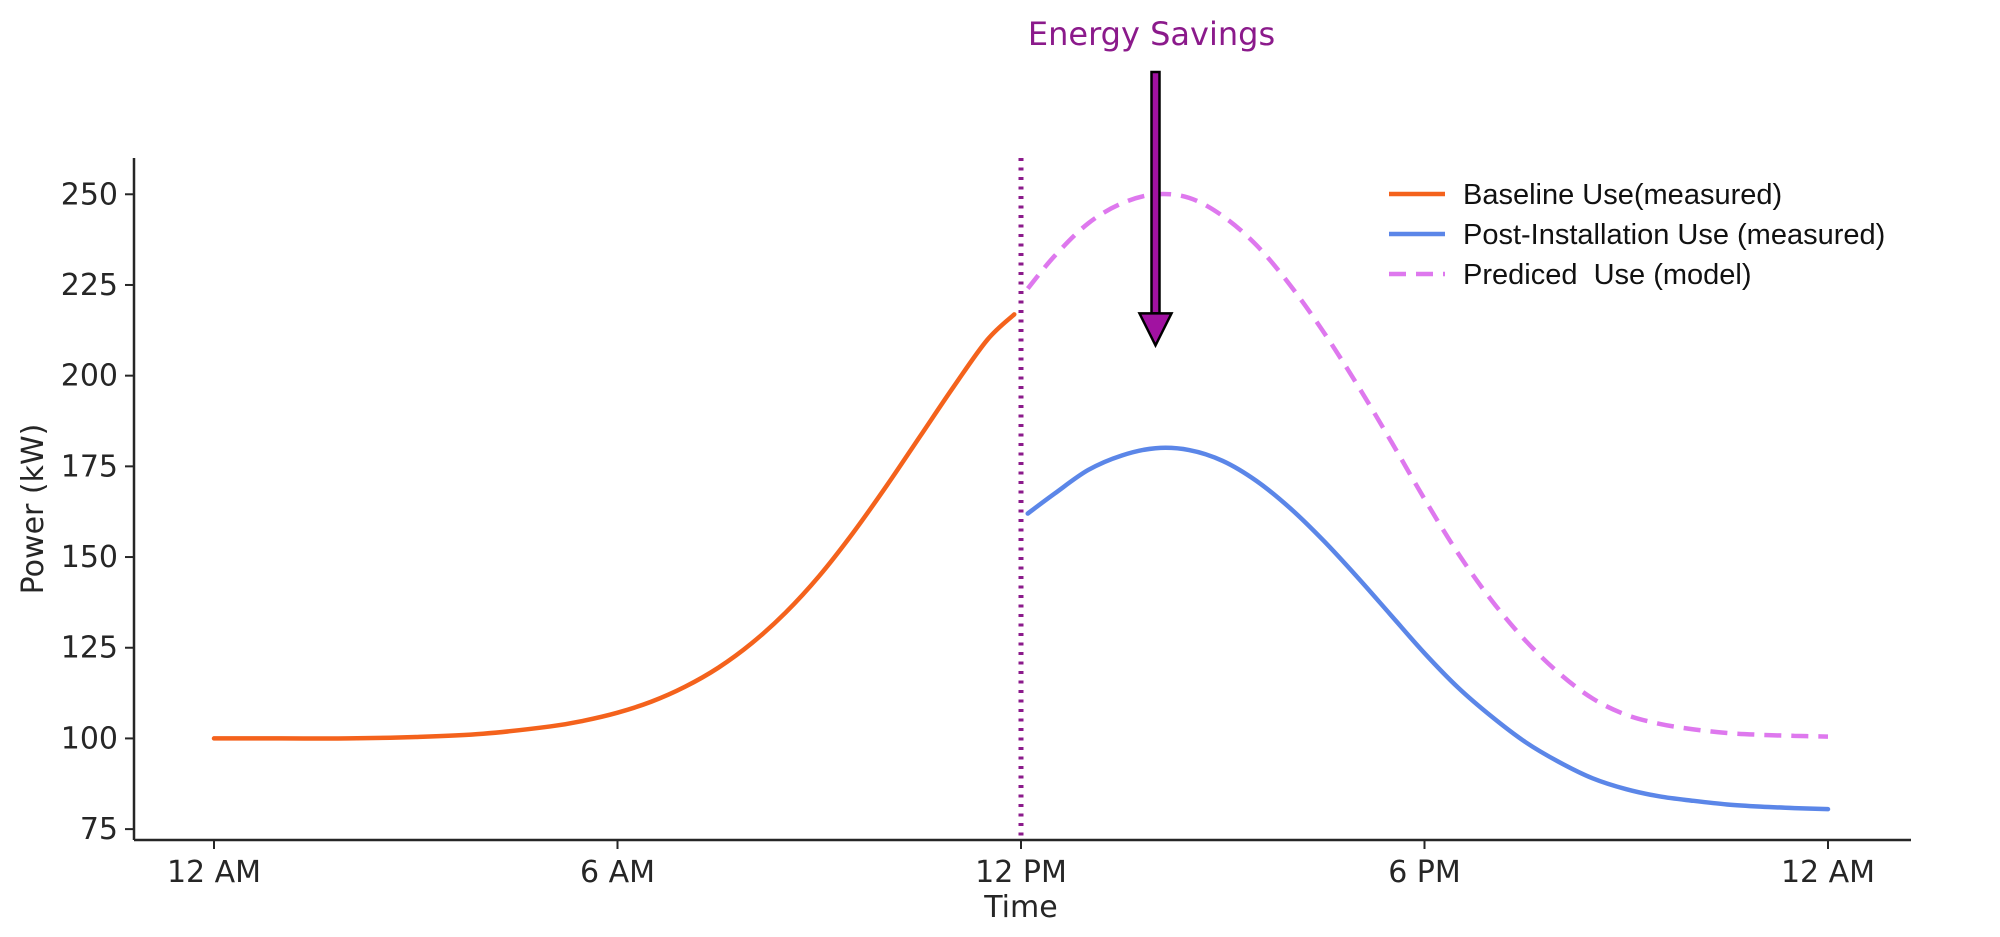 The image size is (2000, 937). Describe the element at coordinates (1674, 235) in the screenshot. I see `legend-label-1: Post-Installation Use (measured)` at that location.